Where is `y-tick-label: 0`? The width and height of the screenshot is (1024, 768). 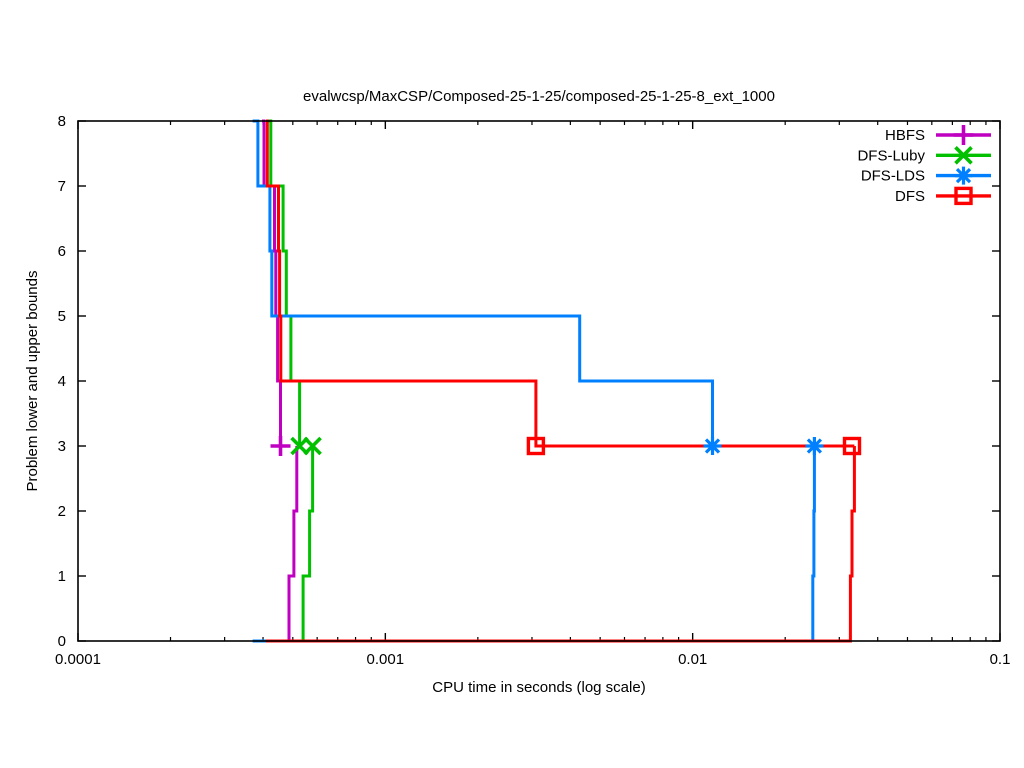 y-tick-label: 0 is located at coordinates (62, 641).